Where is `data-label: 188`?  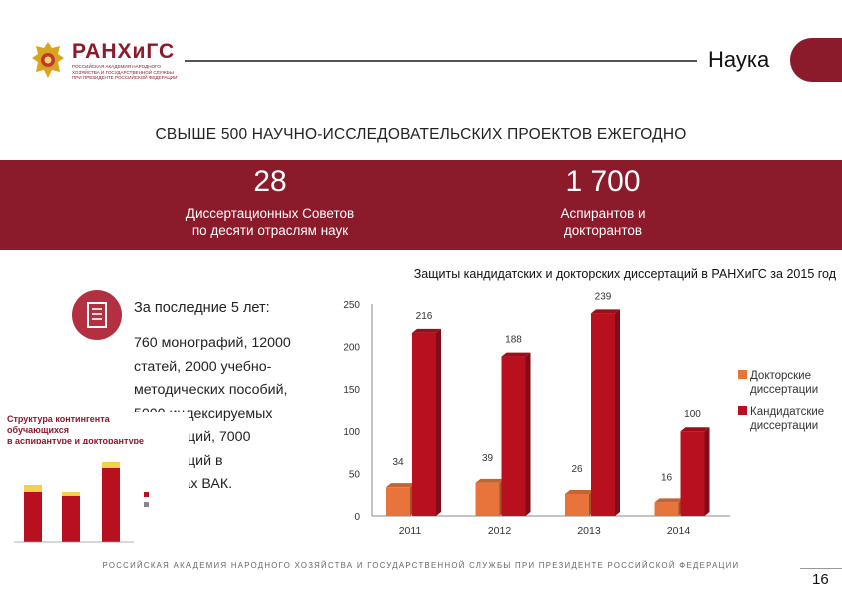 data-label: 188 is located at coordinates (513, 340).